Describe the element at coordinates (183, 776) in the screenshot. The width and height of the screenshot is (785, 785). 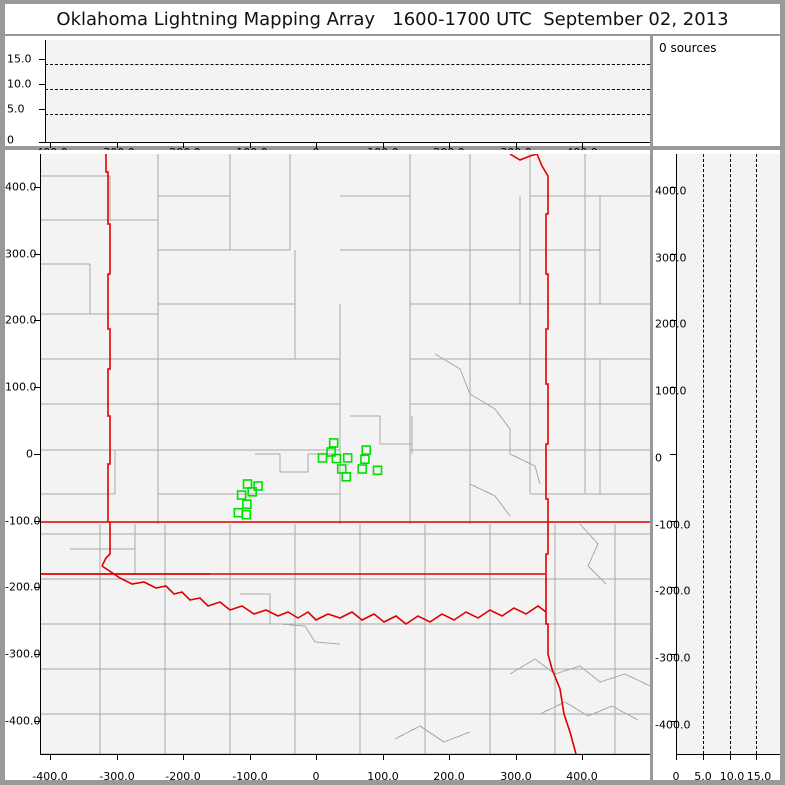
I see `map-xtick-label--200: -200.0` at that location.